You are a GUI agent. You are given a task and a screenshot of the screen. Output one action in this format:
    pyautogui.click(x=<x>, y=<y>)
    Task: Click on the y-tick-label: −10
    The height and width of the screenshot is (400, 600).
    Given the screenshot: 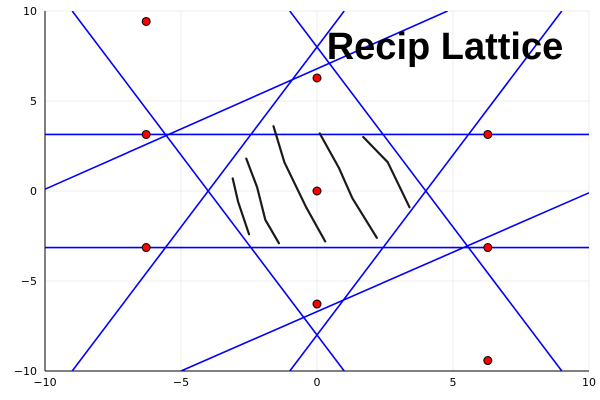 What is the action you would take?
    pyautogui.click(x=25, y=371)
    